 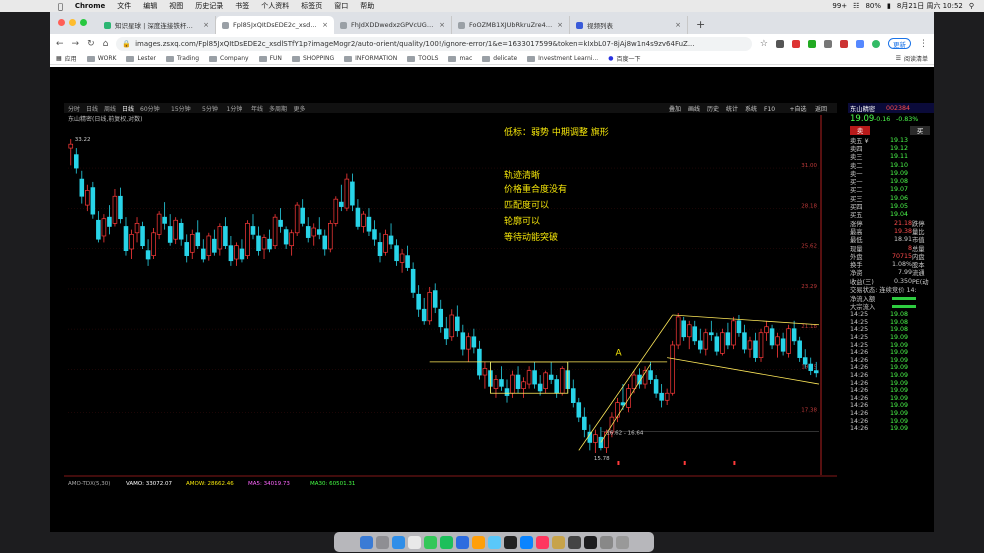 What do you see at coordinates (235, 109) in the screenshot?
I see `period-tab-7: 1分钟` at bounding box center [235, 109].